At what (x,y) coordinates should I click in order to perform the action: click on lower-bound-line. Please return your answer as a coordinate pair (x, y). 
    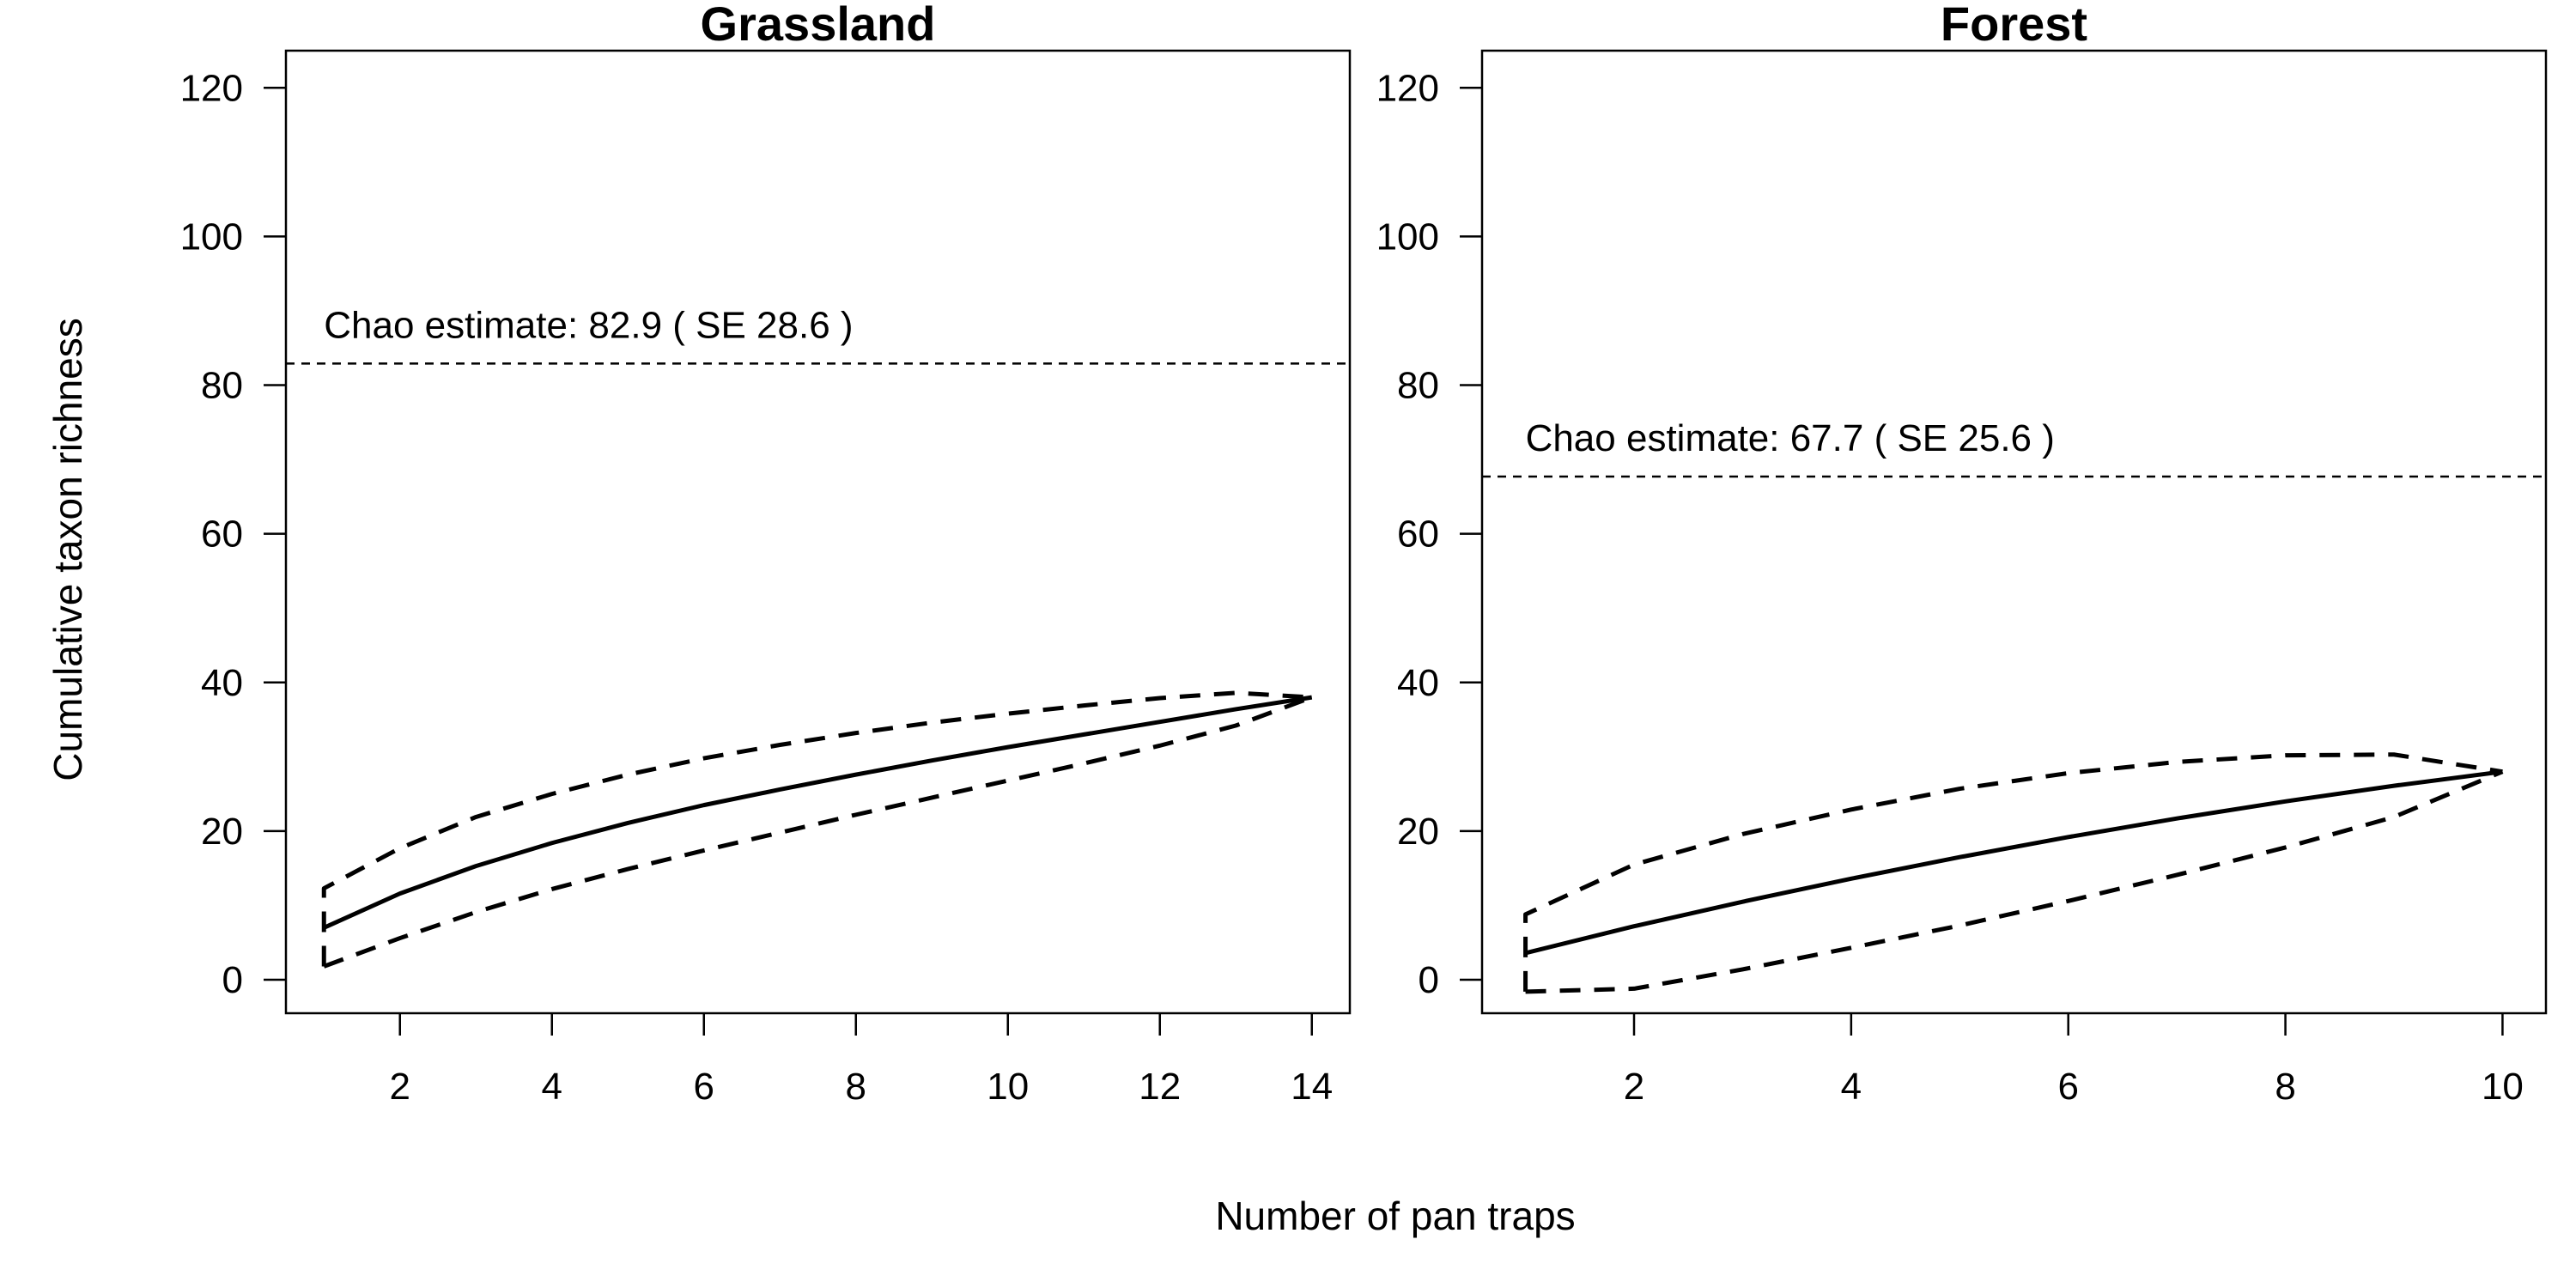
    Looking at the image, I should click on (2014, 882).